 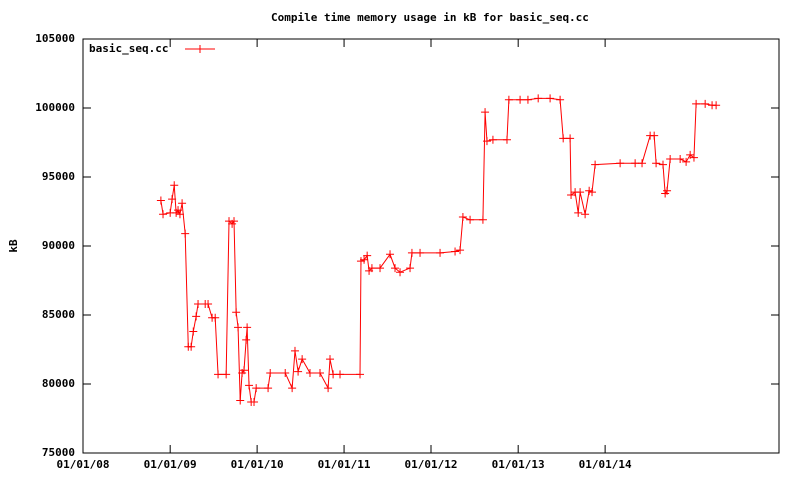 I want to click on x-tick-label: 01/01/10, so click(x=257, y=464).